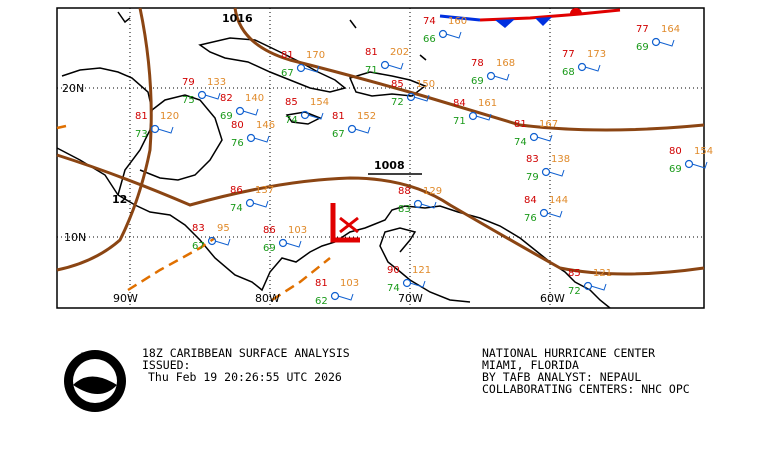 Image resolution: width=760 pixels, height=459 pixels. I want to click on station-pressure: 144, so click(558, 200).